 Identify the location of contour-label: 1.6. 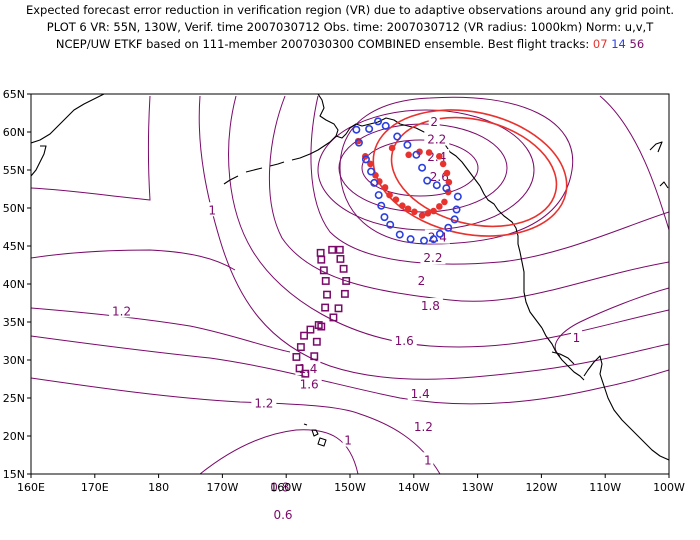
(404, 341).